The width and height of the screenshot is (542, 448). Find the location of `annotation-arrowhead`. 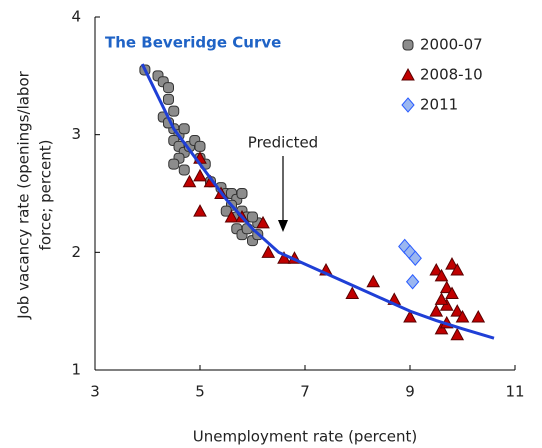

annotation-arrowhead is located at coordinates (283, 226).